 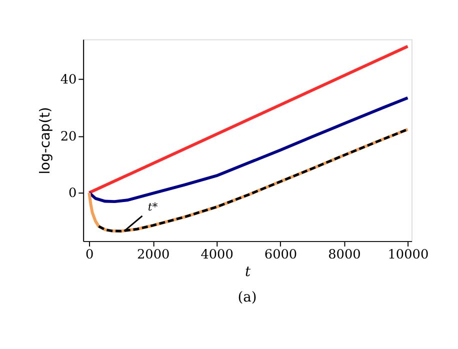 I want to click on x-tick-label: 10000, so click(x=408, y=254).